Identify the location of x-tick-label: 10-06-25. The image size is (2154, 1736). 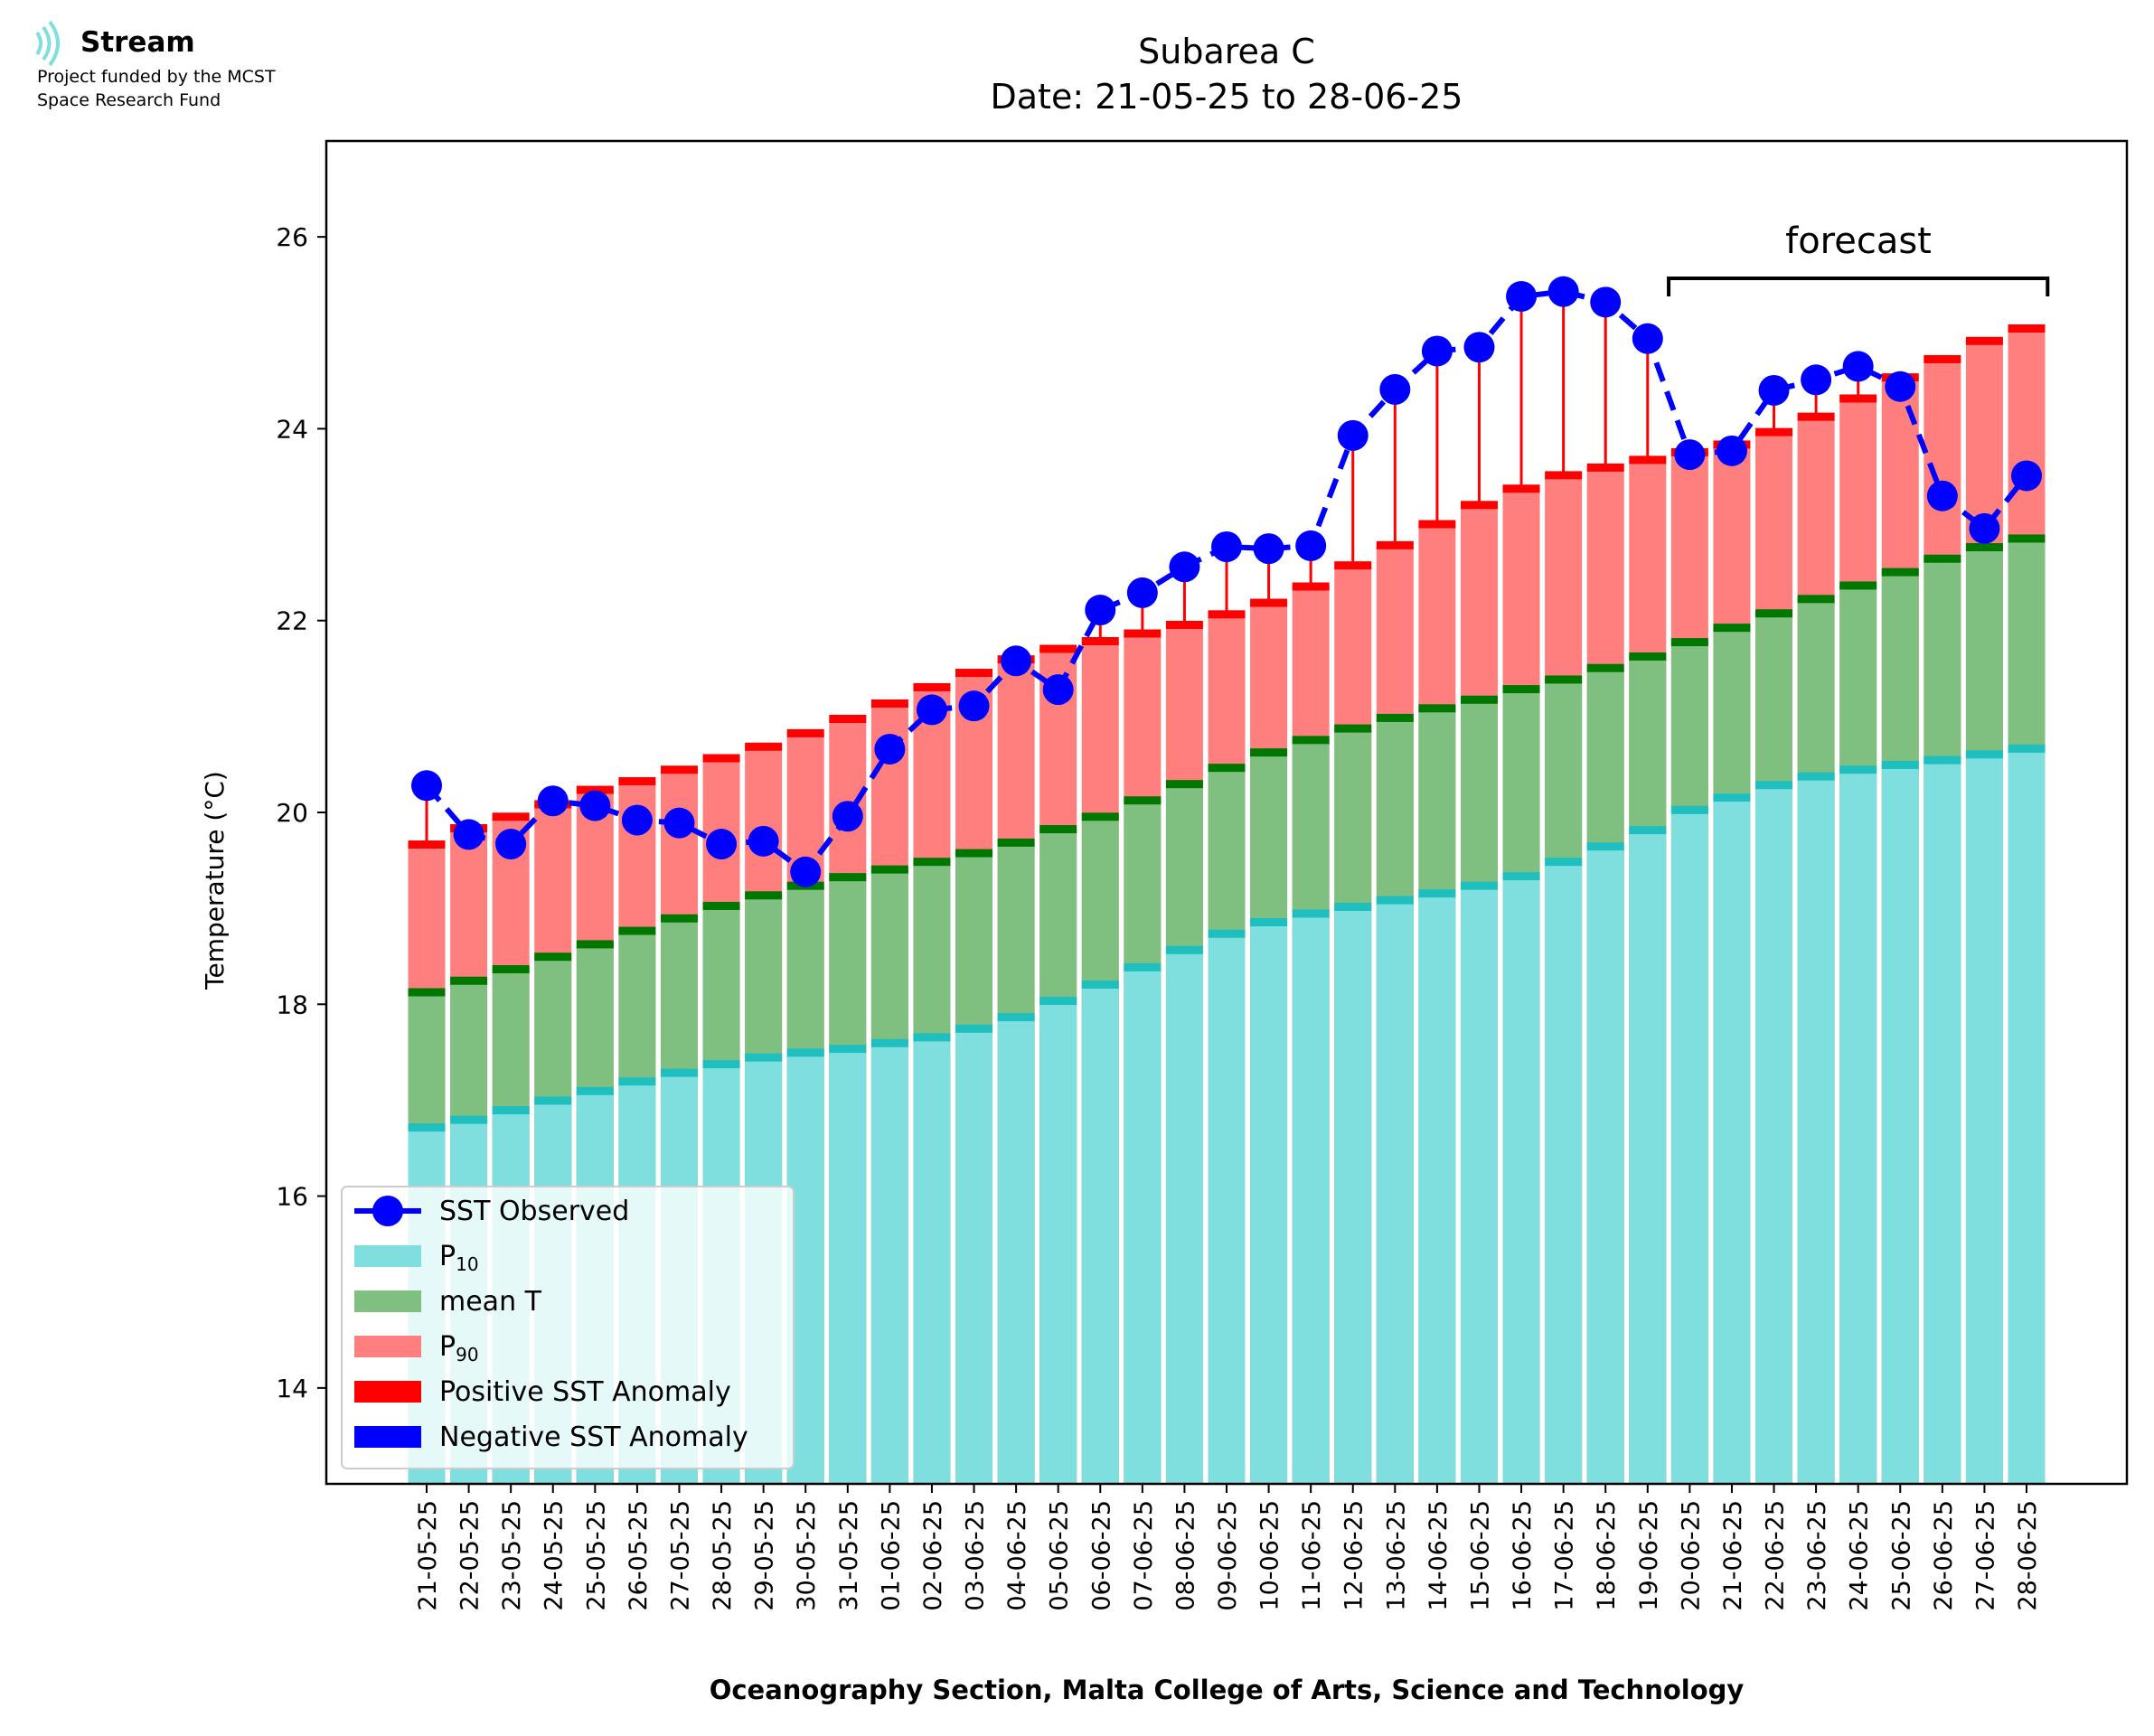
(1270, 1556).